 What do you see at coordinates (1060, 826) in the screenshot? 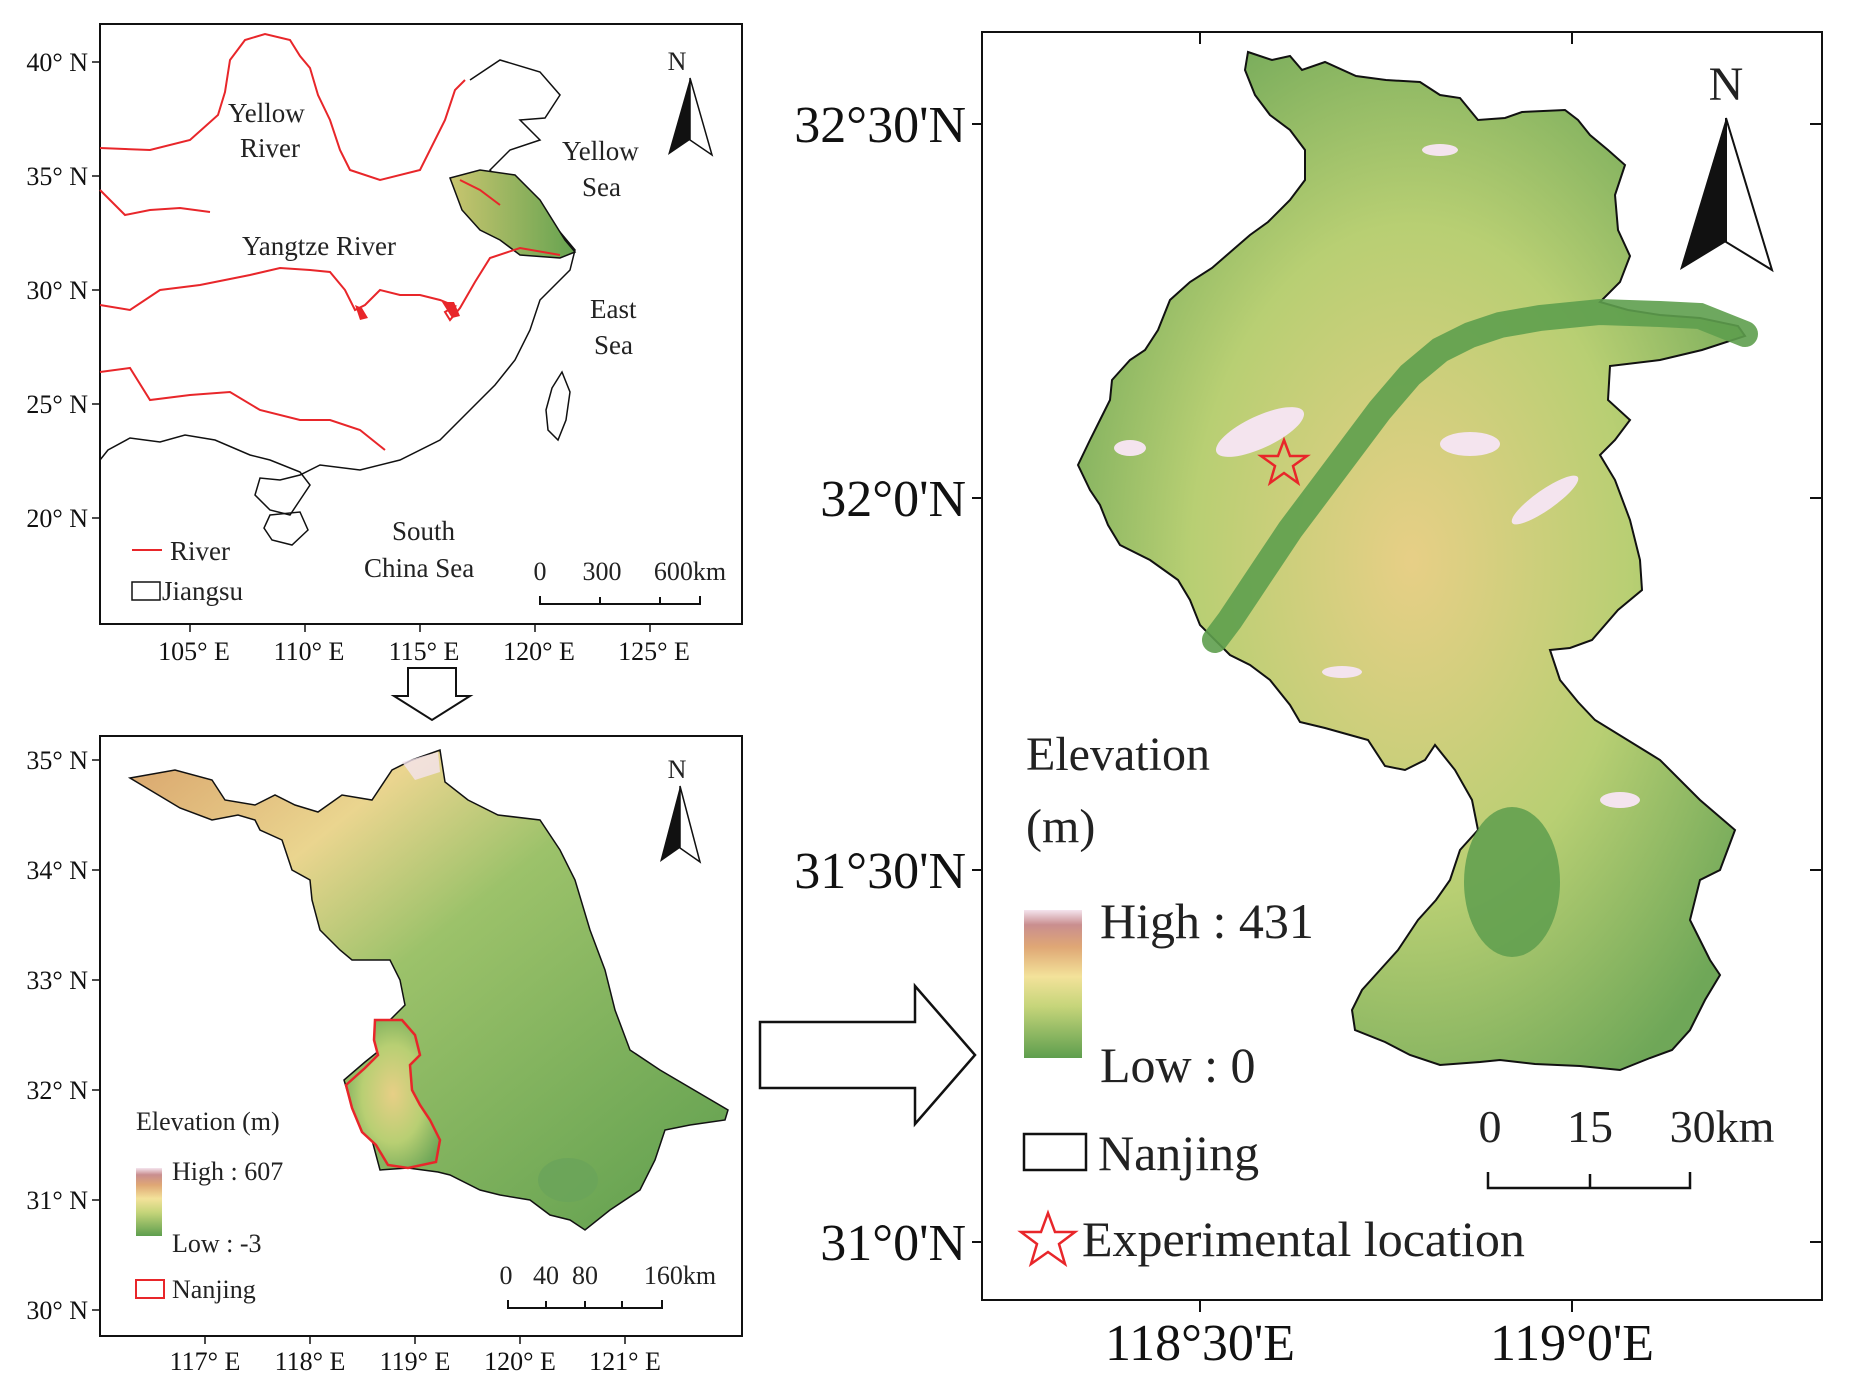
I see `panel-c-legend-title-2: (m)` at bounding box center [1060, 826].